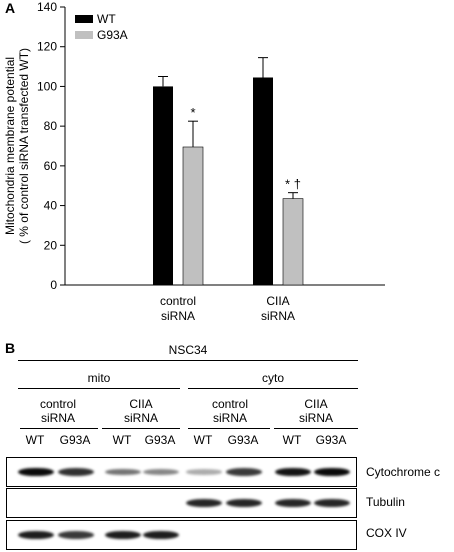 This screenshot has height=552, width=454. What do you see at coordinates (192, 112) in the screenshot?
I see `significance-marker: *` at bounding box center [192, 112].